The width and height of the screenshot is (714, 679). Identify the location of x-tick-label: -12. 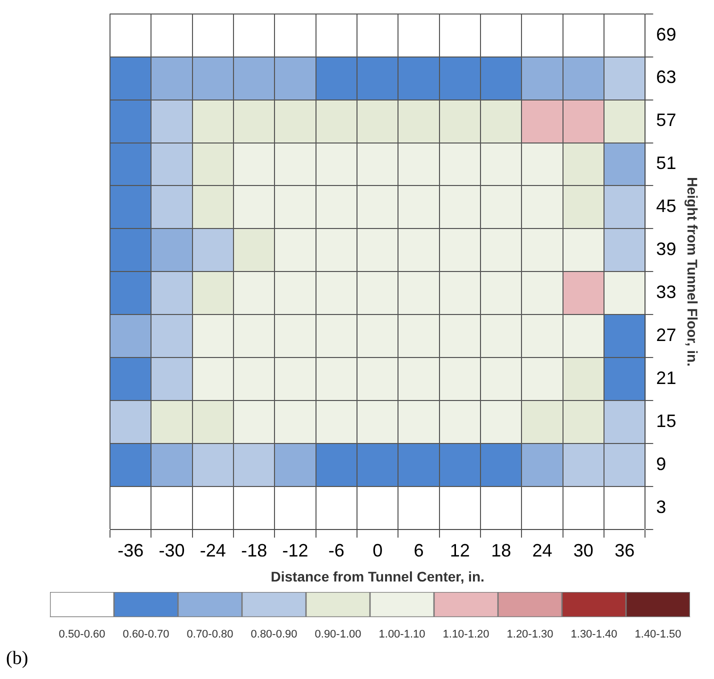
(295, 550).